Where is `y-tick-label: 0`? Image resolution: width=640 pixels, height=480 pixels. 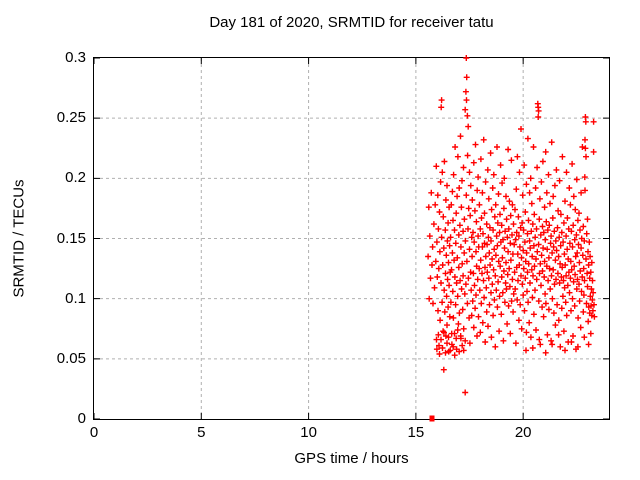 y-tick-label: 0 is located at coordinates (81, 418).